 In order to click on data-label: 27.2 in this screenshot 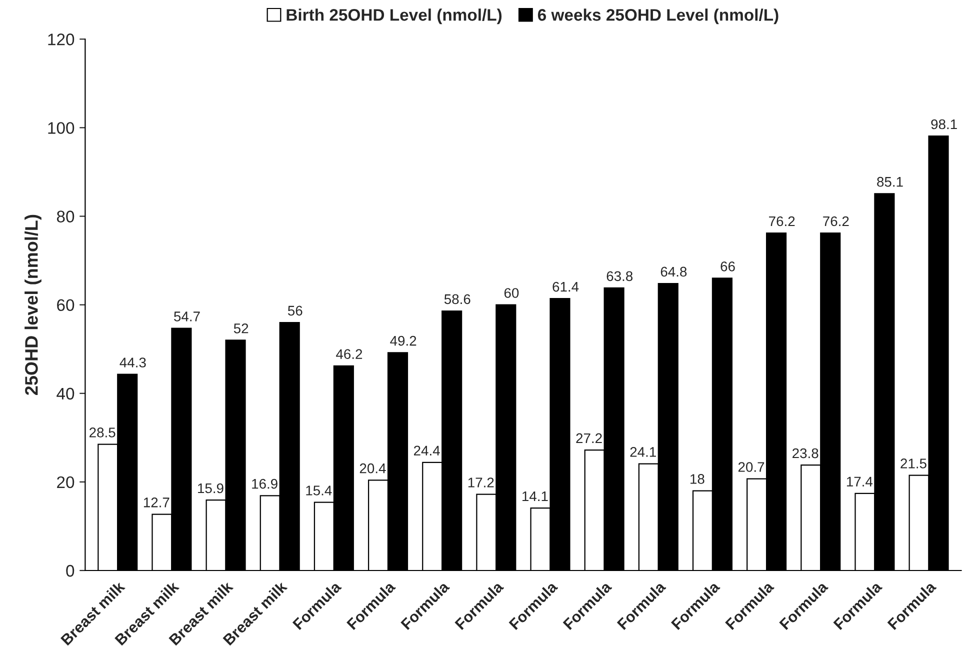, I will do `click(589, 438)`.